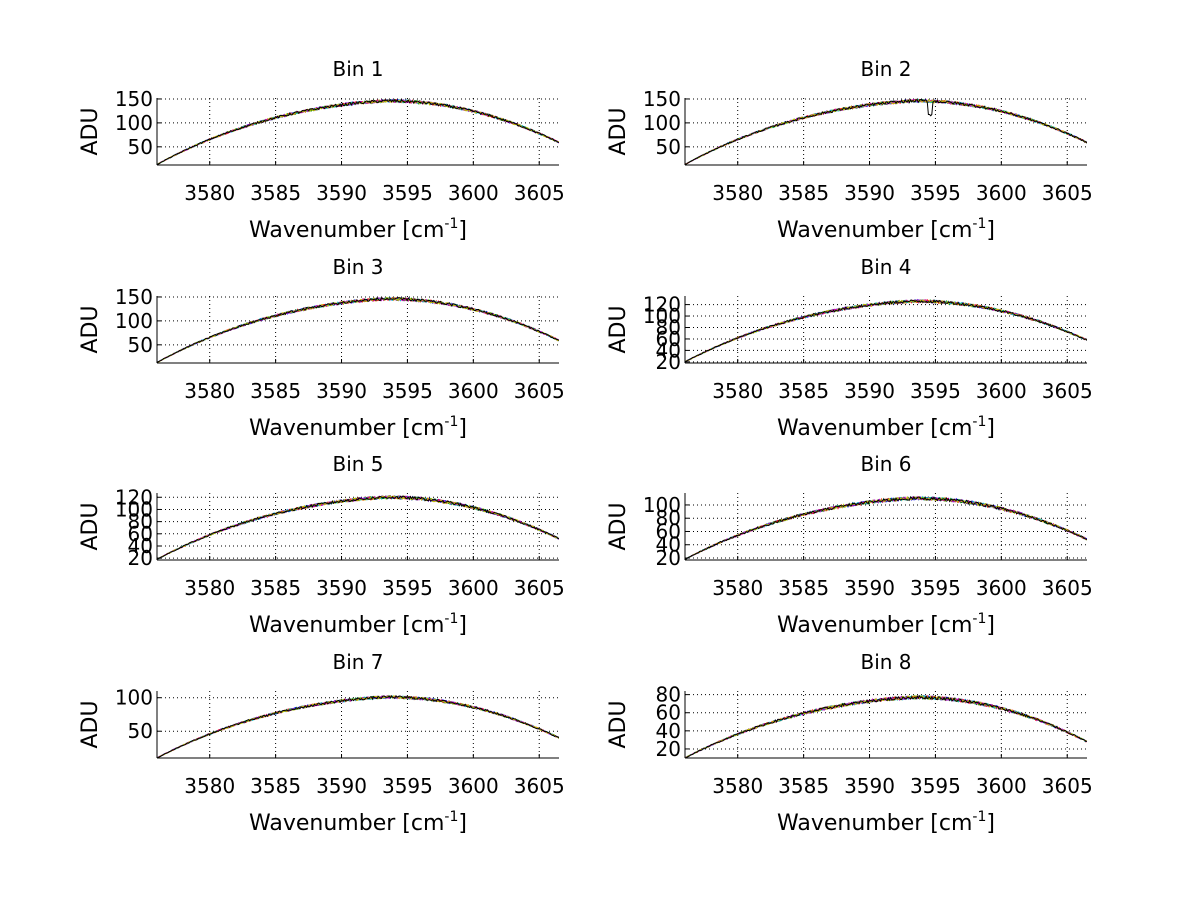 The width and height of the screenshot is (1200, 901). What do you see at coordinates (885, 662) in the screenshot?
I see `subplot-title: Bin 8` at bounding box center [885, 662].